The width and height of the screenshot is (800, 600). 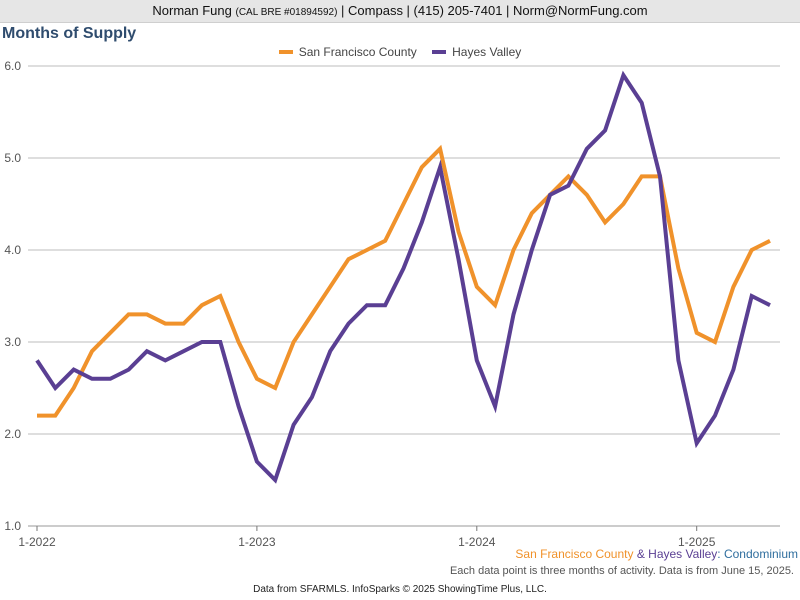 I want to click on caption-amp: &, so click(x=641, y=554).